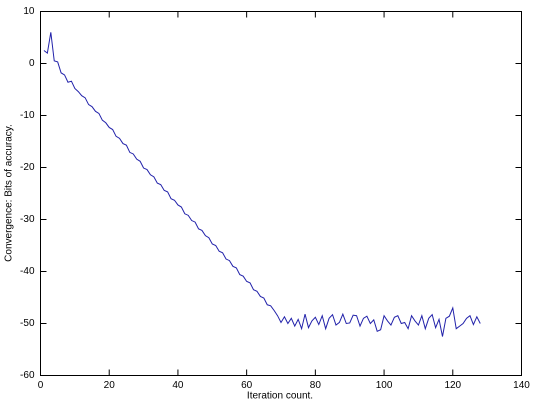  I want to click on y-tick-label: -30, so click(27, 219).